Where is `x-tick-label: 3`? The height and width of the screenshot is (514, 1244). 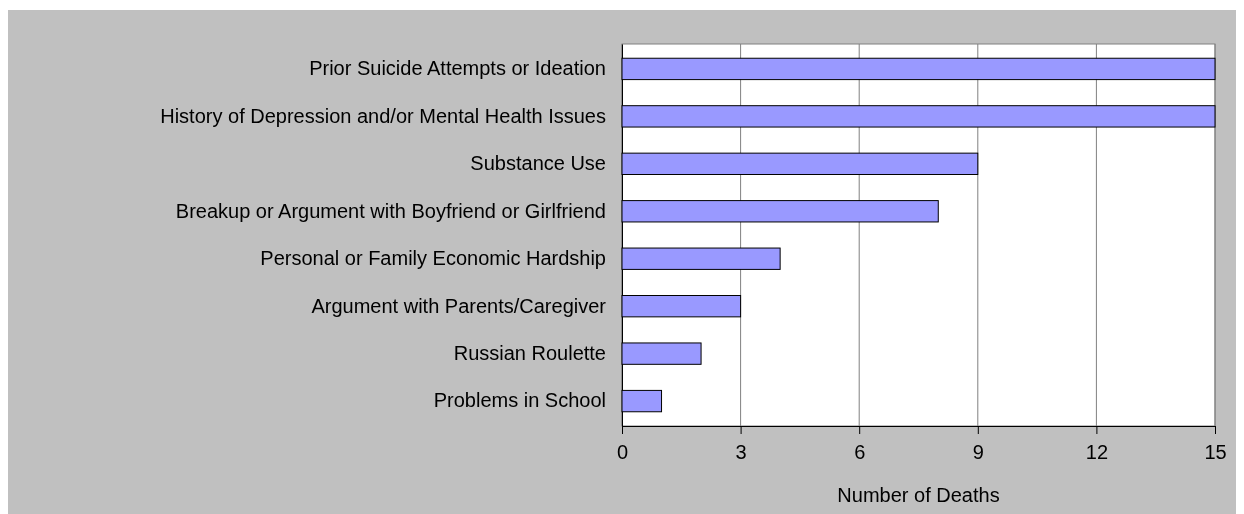 x-tick-label: 3 is located at coordinates (741, 452).